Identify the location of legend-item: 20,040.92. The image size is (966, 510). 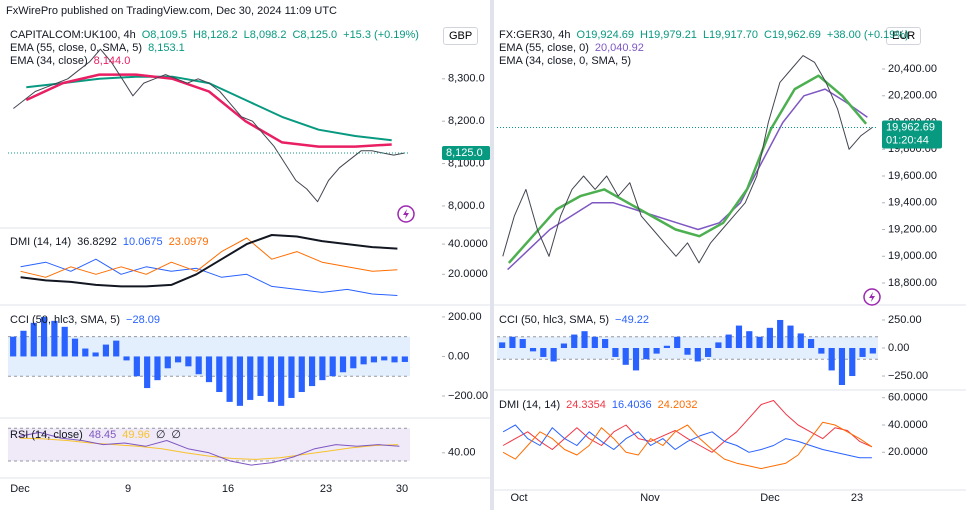
(619, 48).